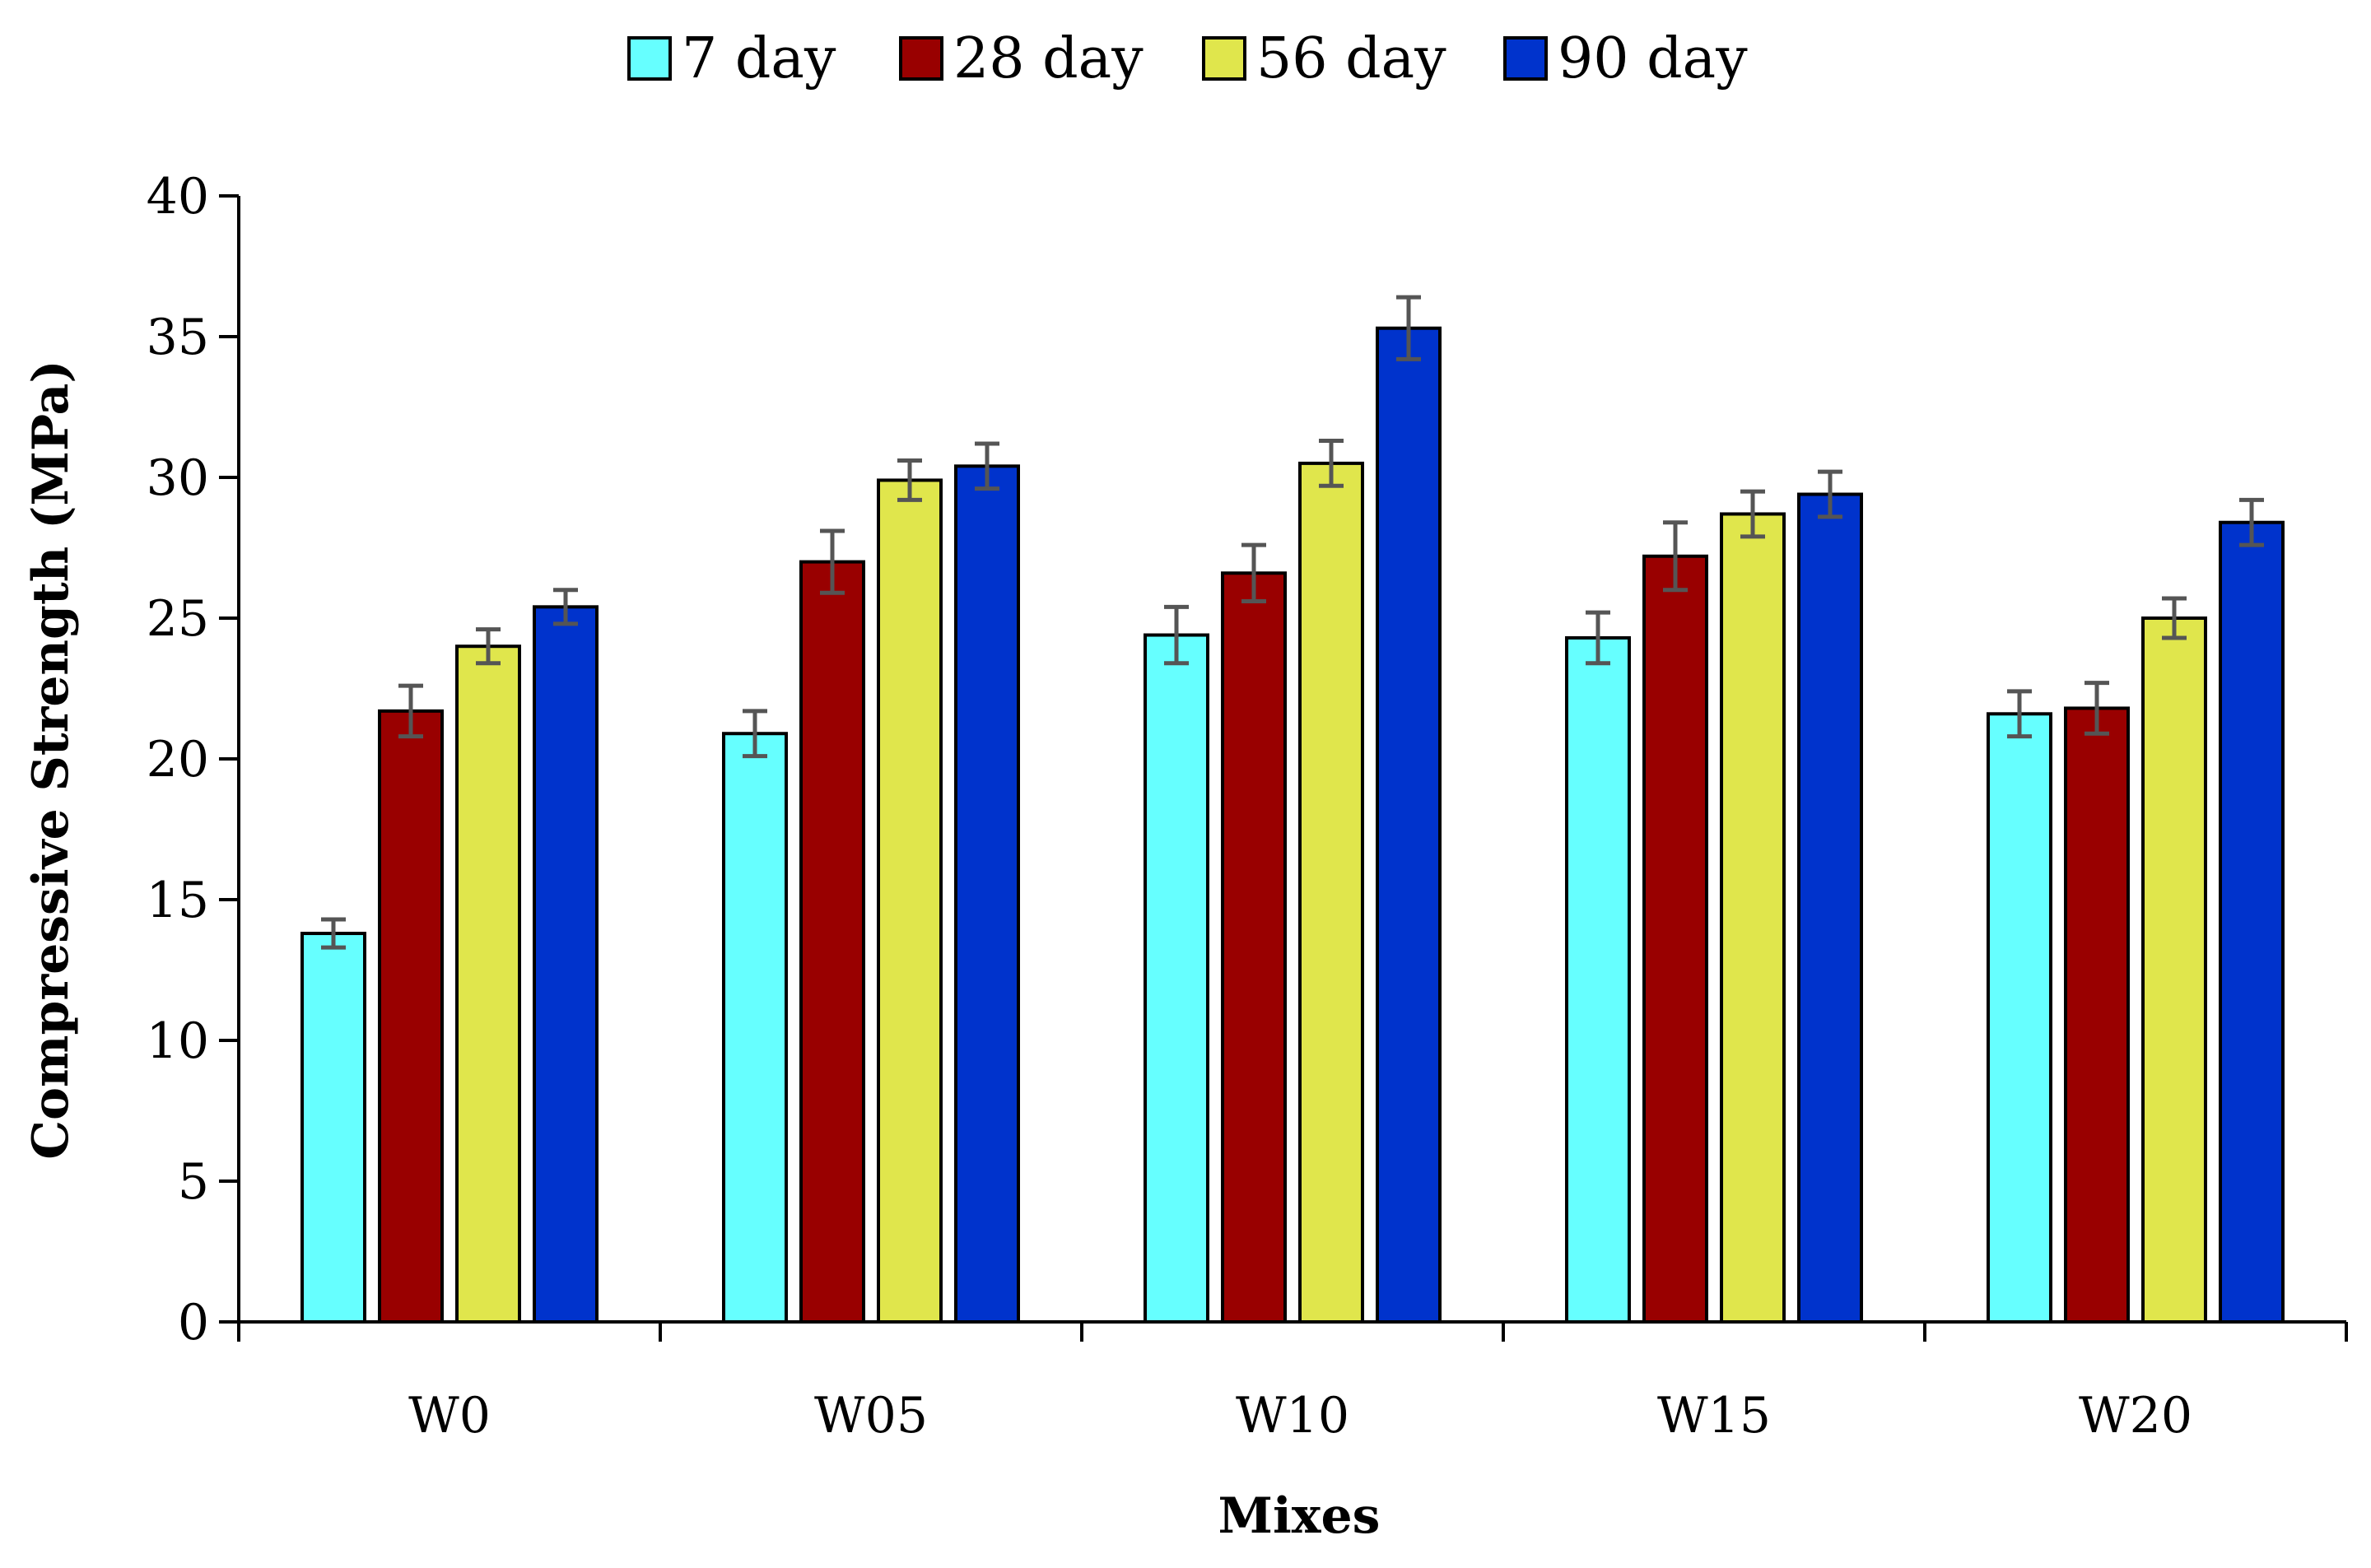 Image resolution: width=2371 pixels, height=1568 pixels. Describe the element at coordinates (488, 984) in the screenshot. I see `bar-56-day-W0` at that location.